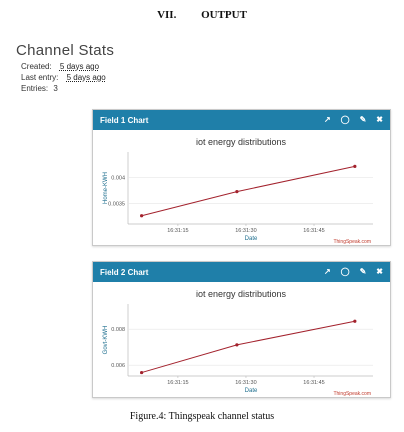 The height and width of the screenshot is (432, 404). What do you see at coordinates (63, 88) in the screenshot?
I see `entries-row: Entries: 3` at bounding box center [63, 88].